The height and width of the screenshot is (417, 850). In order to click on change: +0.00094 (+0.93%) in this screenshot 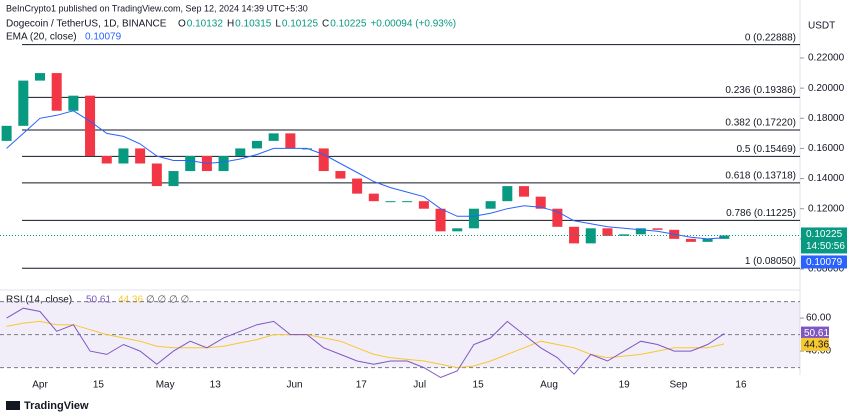, I will do `click(413, 24)`.